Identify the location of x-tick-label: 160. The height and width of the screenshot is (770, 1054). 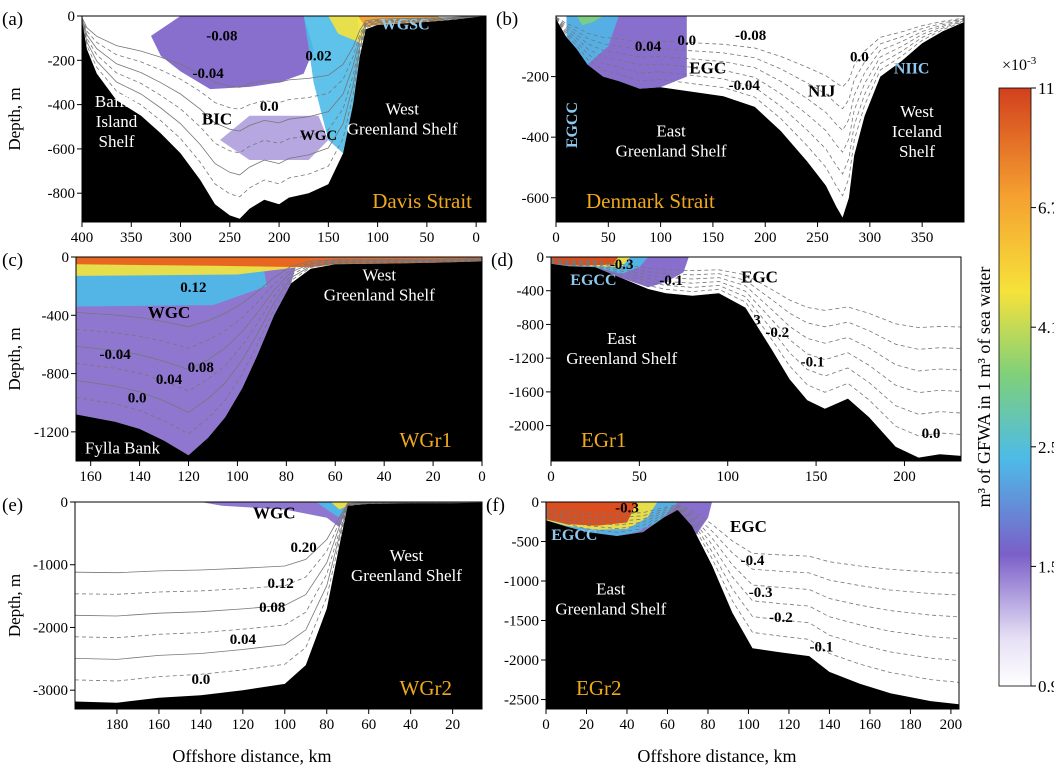
(90, 477).